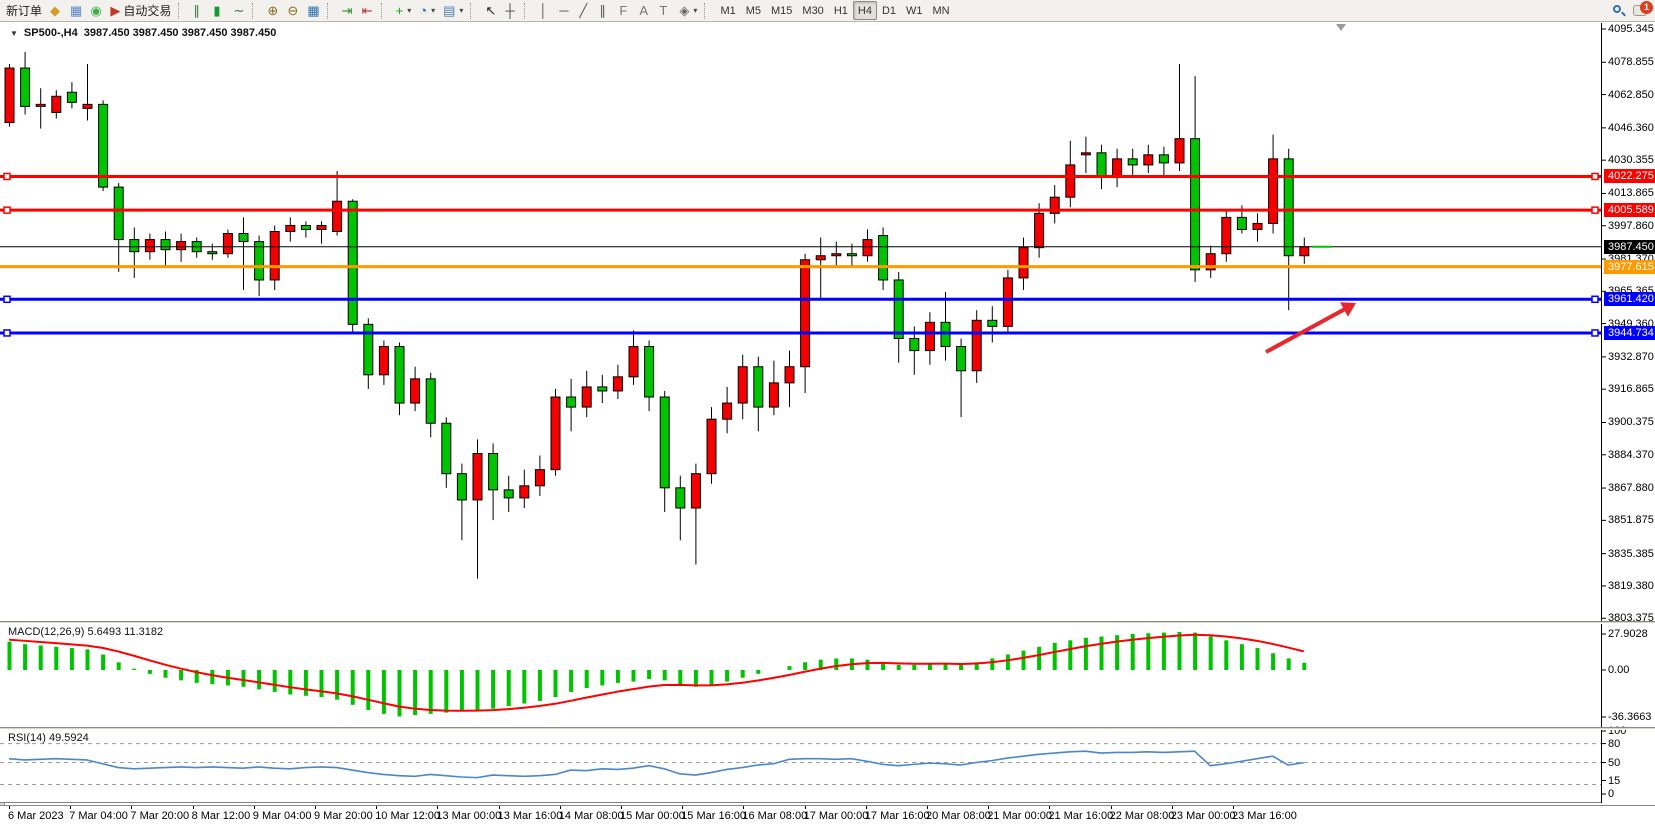 The height and width of the screenshot is (827, 1655). What do you see at coordinates (1643, 8) in the screenshot?
I see `chat-icon: 1` at bounding box center [1643, 8].